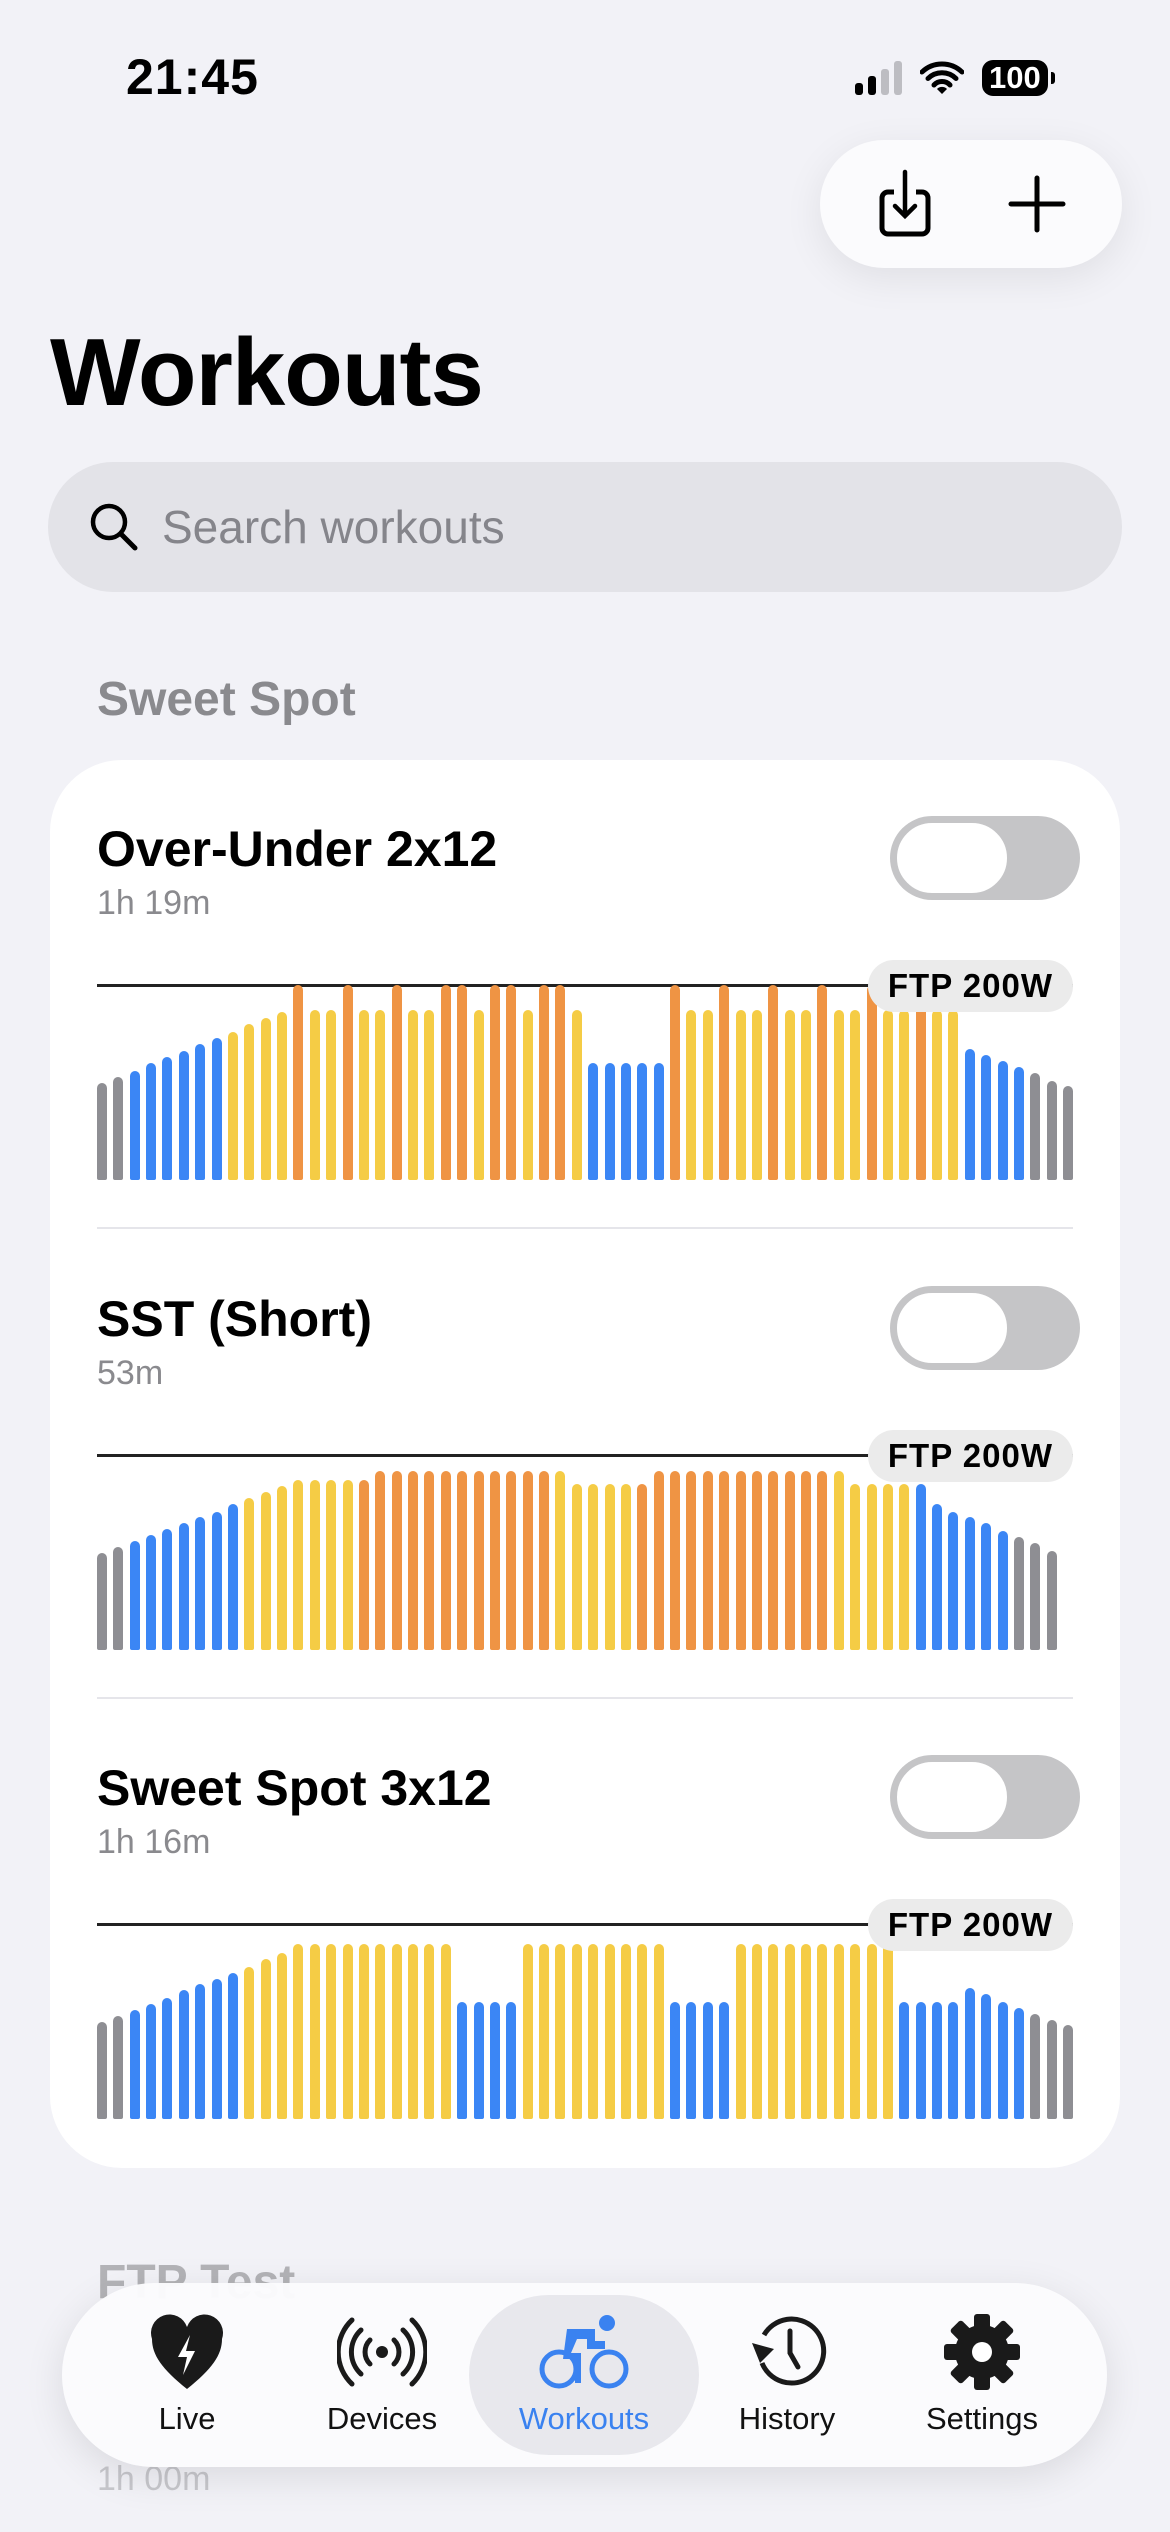 This screenshot has width=1170, height=2532. Describe the element at coordinates (906, 204) in the screenshot. I see `import-button` at that location.